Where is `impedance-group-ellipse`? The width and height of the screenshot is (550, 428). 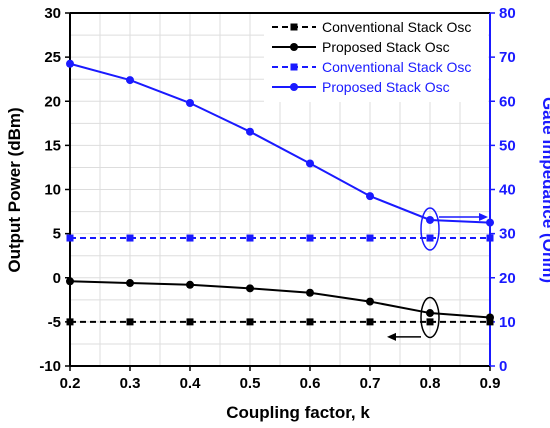 impedance-group-ellipse is located at coordinates (430, 229).